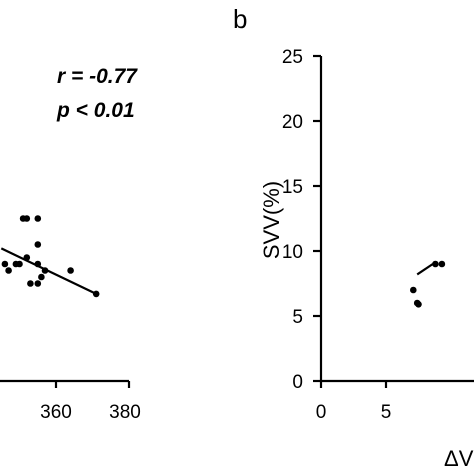  What do you see at coordinates (459, 458) in the screenshot?
I see `x-axis-title-b: ΔV` at bounding box center [459, 458].